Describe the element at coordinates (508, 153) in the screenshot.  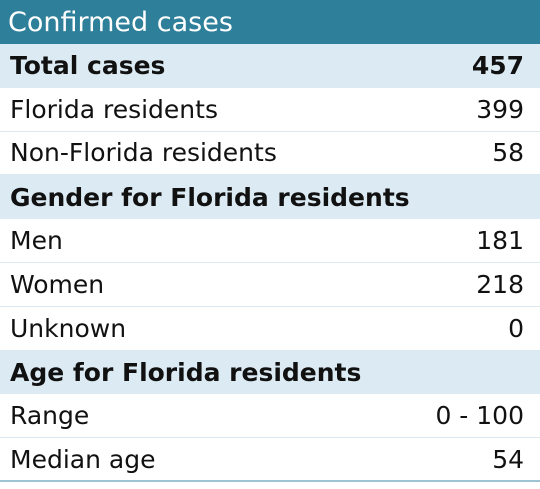
I see `row-value: 58` at that location.